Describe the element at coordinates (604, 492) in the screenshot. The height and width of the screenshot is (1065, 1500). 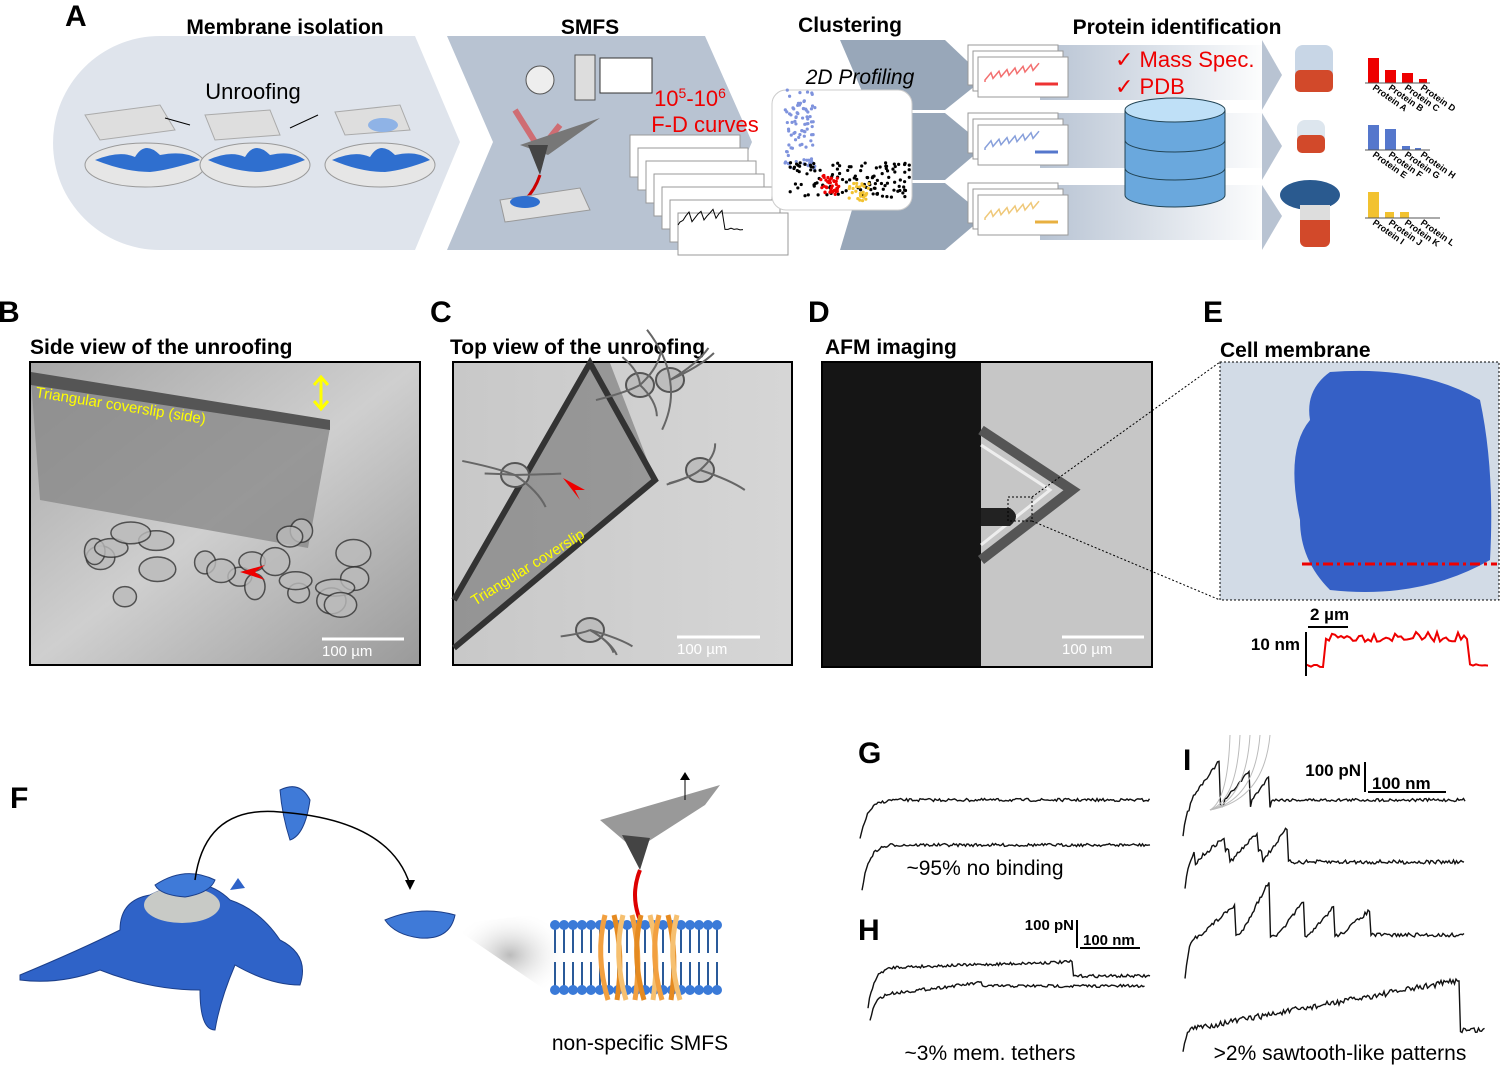
I see `cells` at that location.